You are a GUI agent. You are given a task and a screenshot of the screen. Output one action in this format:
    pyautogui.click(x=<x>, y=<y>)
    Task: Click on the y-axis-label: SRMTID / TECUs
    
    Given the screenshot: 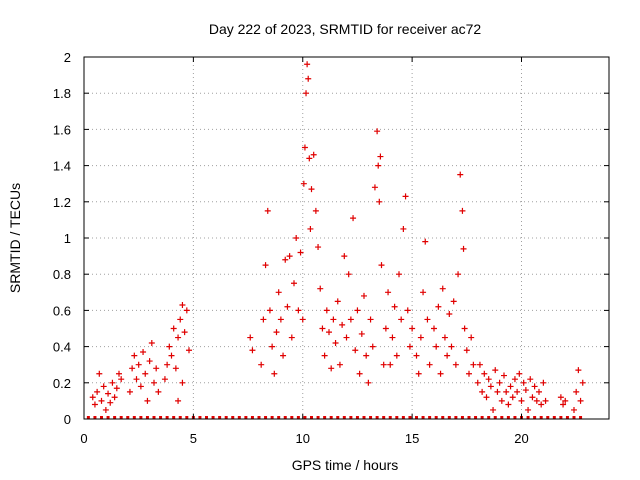 What is the action you would take?
    pyautogui.click(x=15, y=238)
    